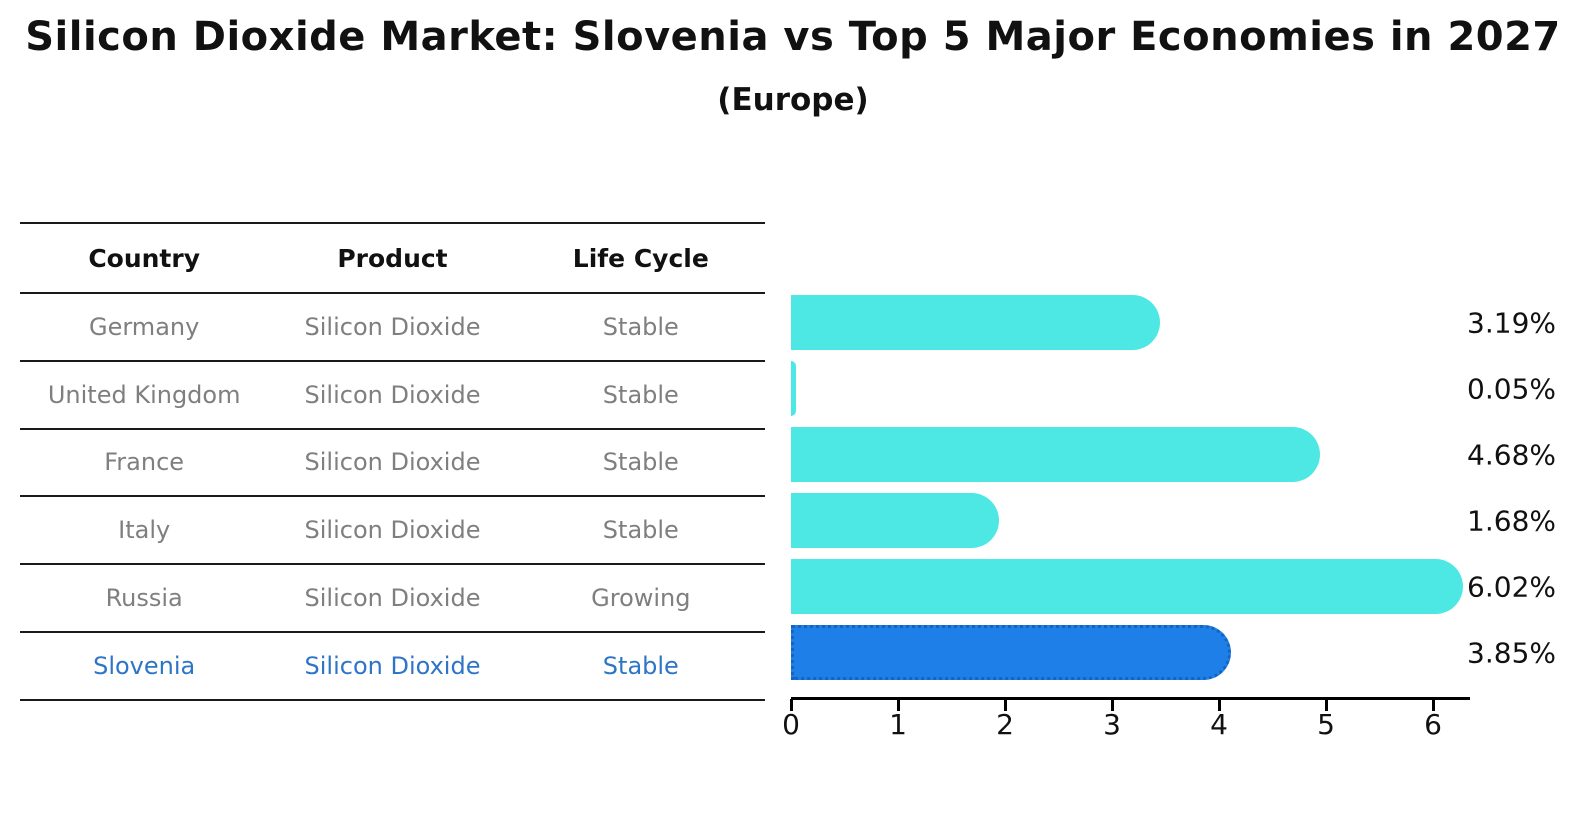 This screenshot has height=823, width=1586. I want to click on table-row: Germany Silicon Dioxide Stable, so click(392, 326).